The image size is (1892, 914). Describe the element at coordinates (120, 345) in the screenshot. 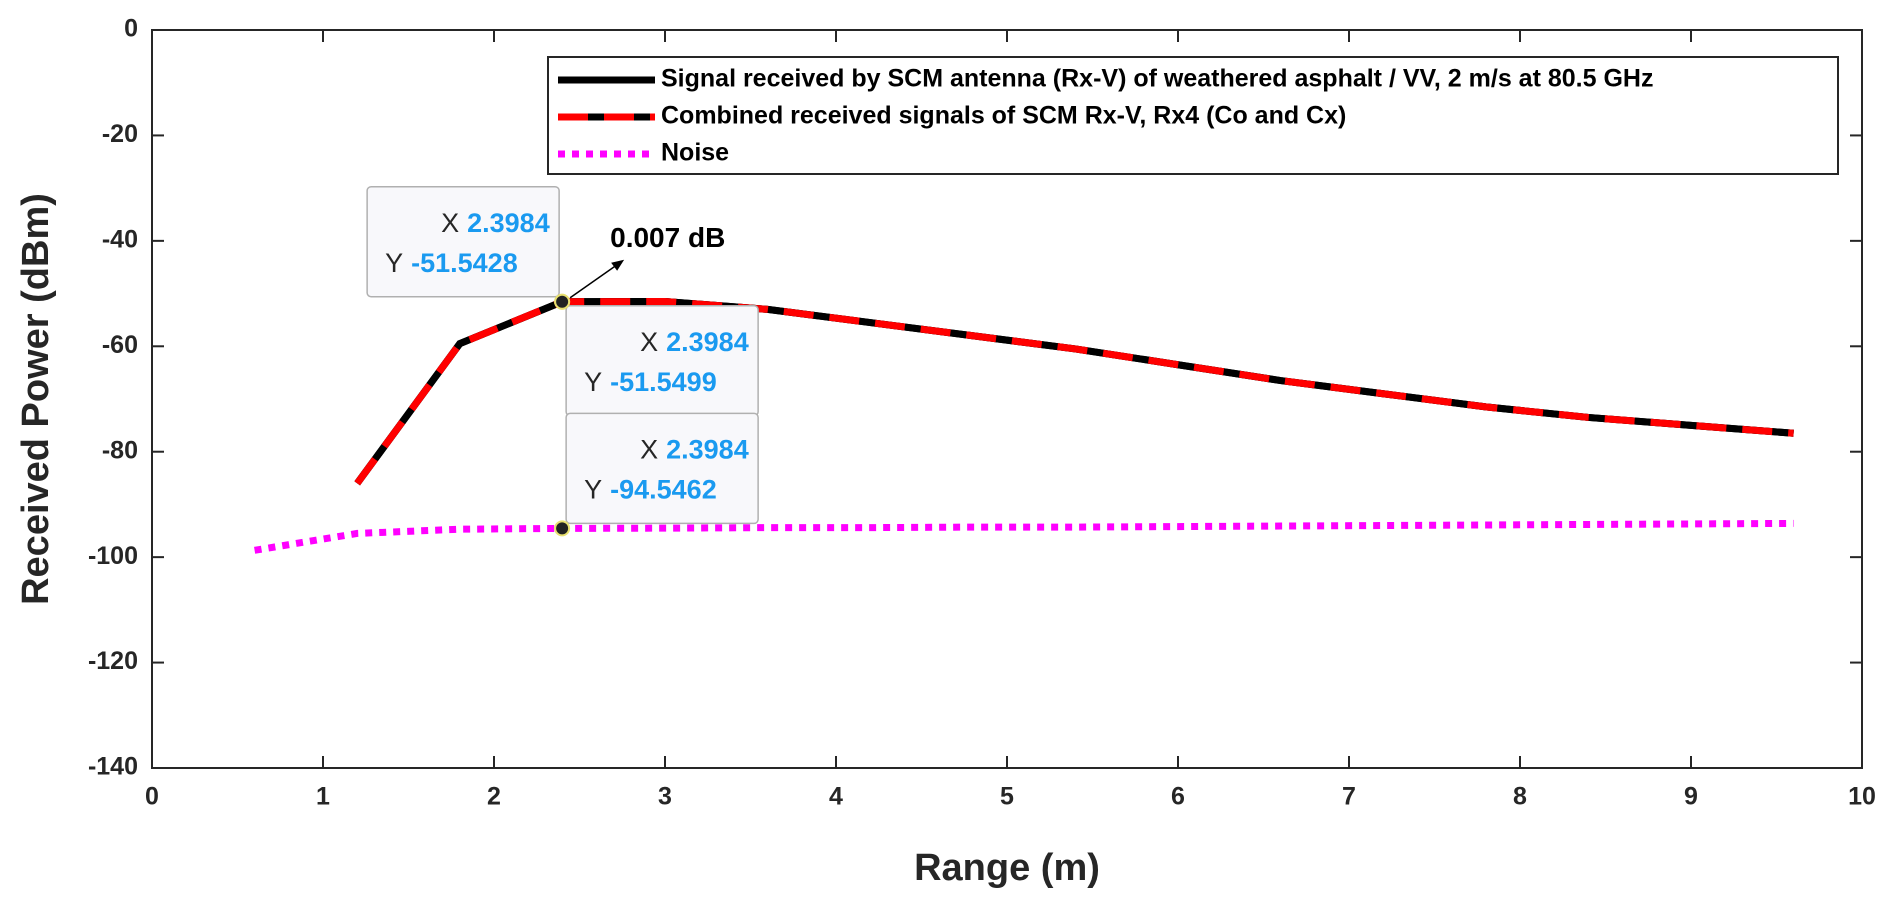

I see `y-tick-label: -60` at that location.